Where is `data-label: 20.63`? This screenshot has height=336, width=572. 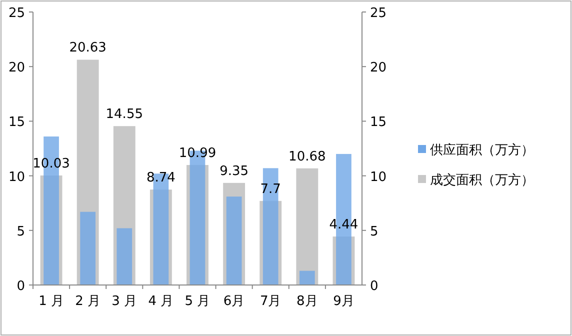 data-label: 20.63 is located at coordinates (87, 48).